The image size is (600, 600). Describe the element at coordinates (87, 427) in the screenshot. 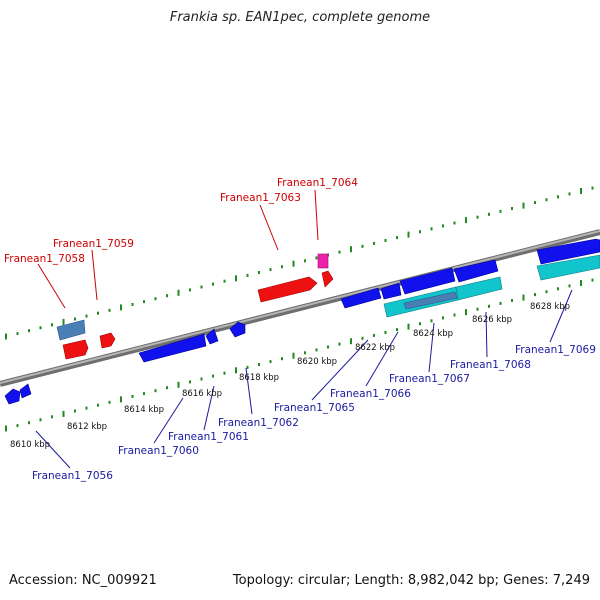

I see `coord-8612: 8612 kbp` at that location.